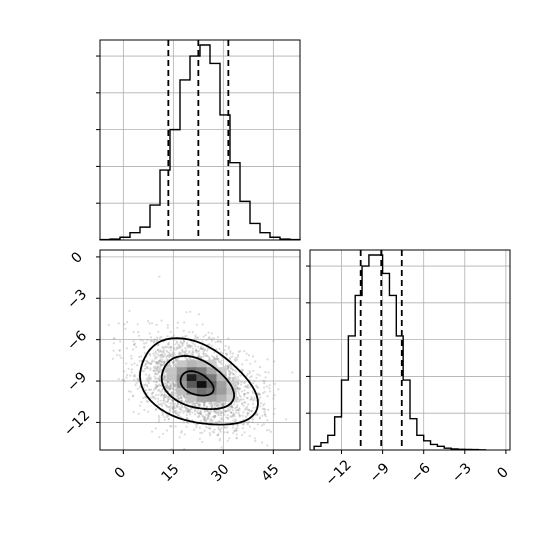 The width and height of the screenshot is (550, 550). I want to click on histogram-step-line, so click(400, 352).